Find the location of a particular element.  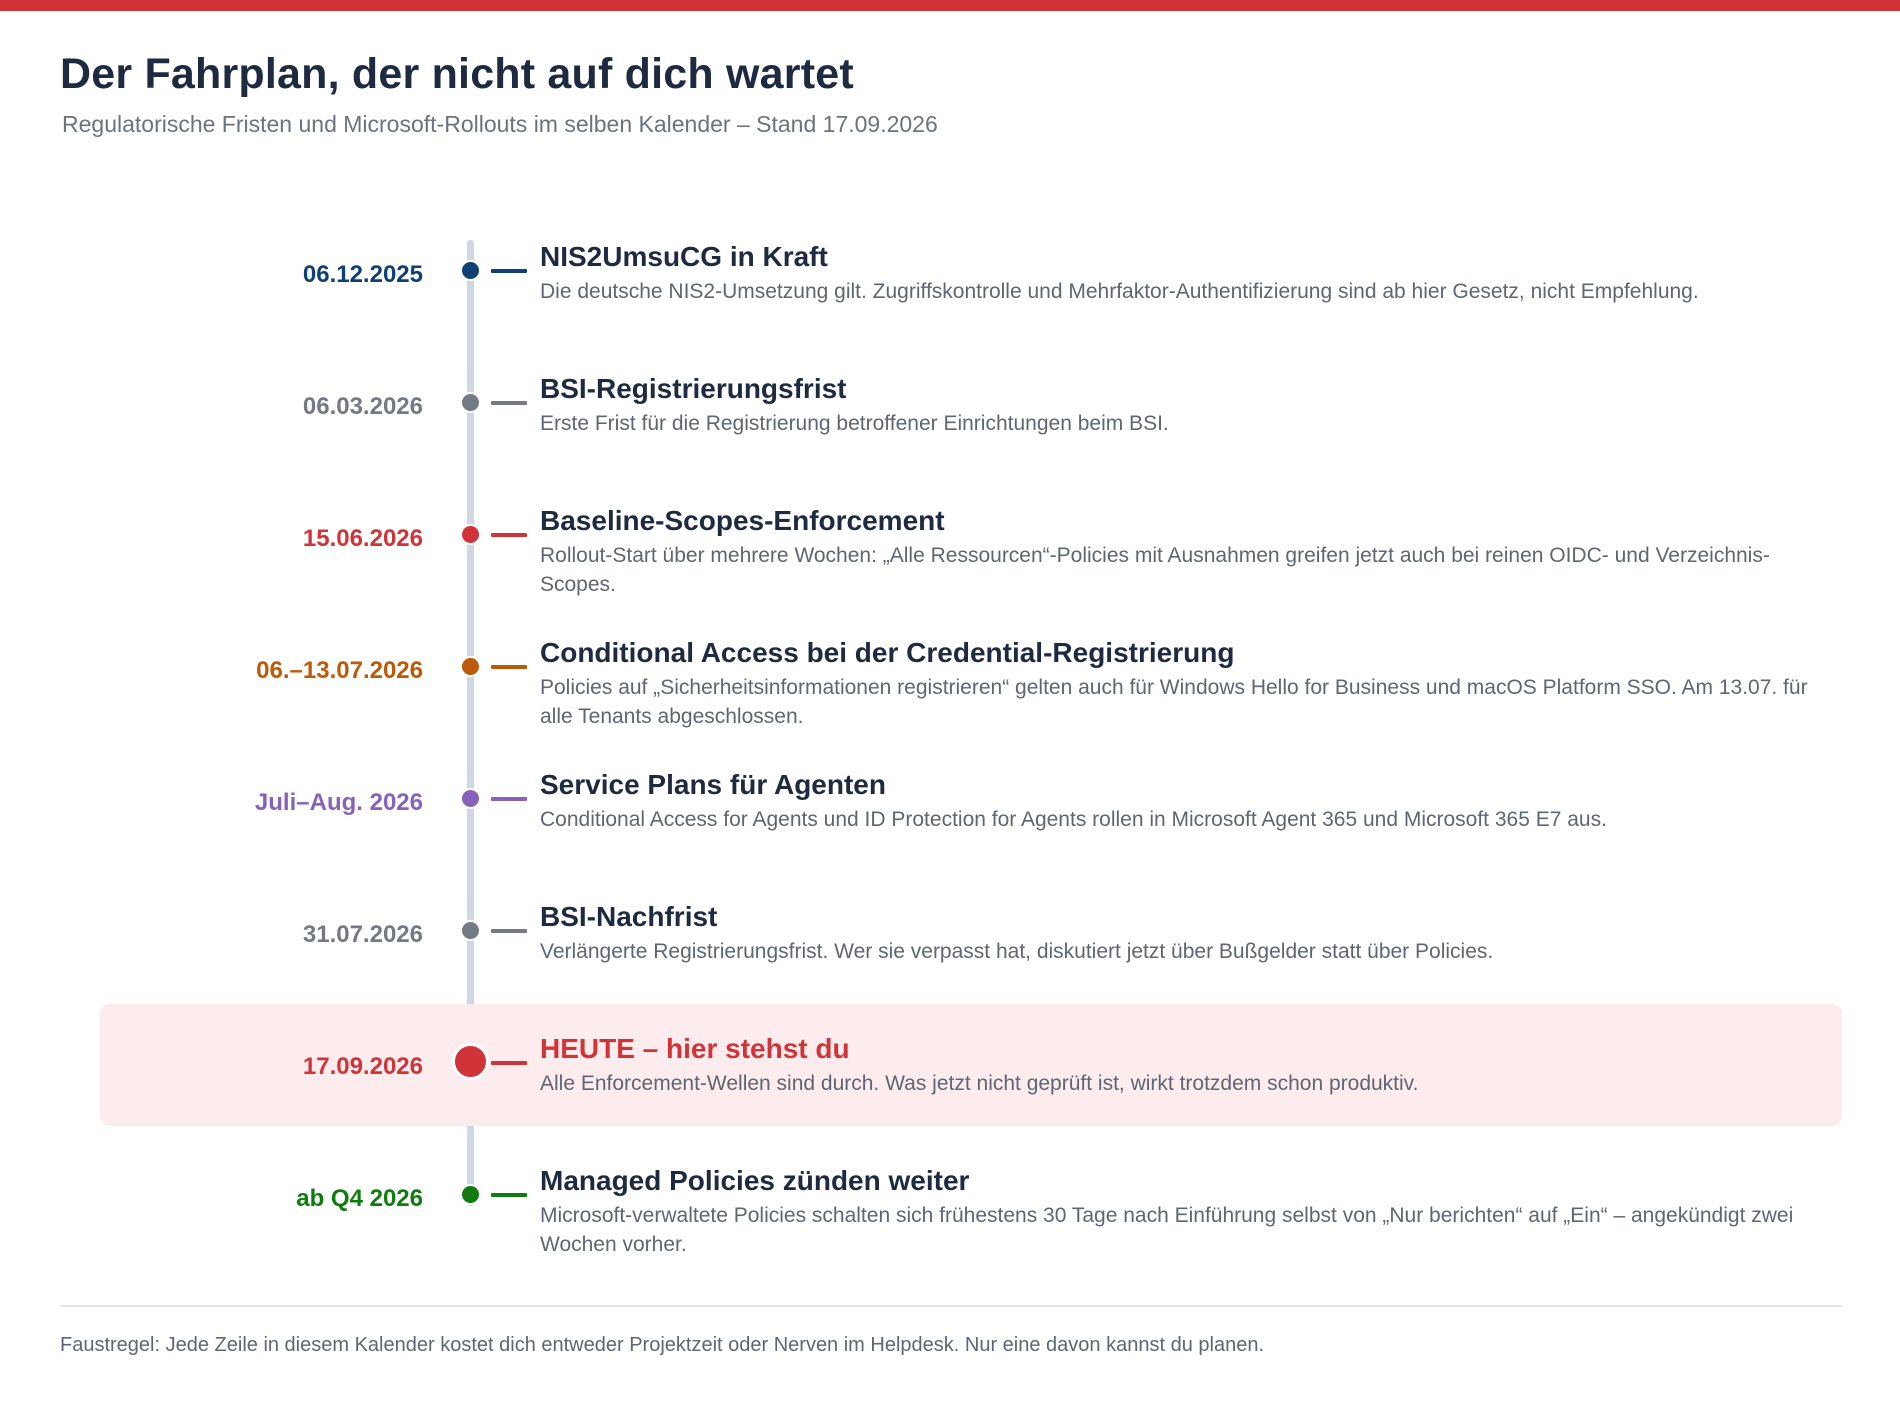

event-date: 31.07.2026 is located at coordinates (362, 934).